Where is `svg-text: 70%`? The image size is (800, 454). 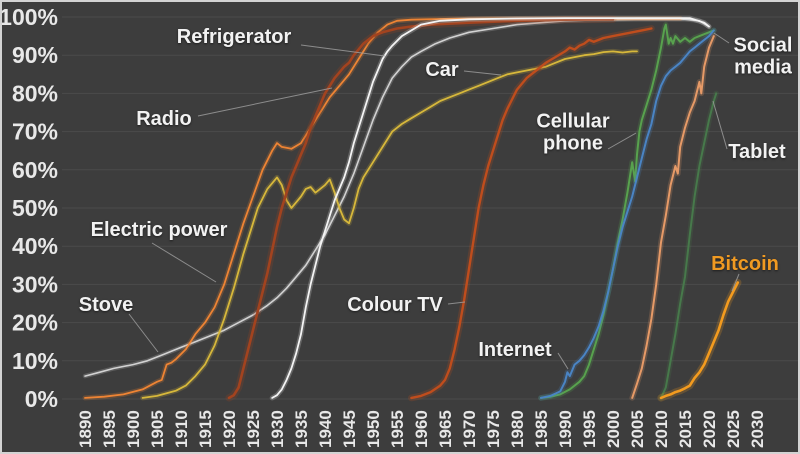 svg-text: 70% is located at coordinates (35, 132).